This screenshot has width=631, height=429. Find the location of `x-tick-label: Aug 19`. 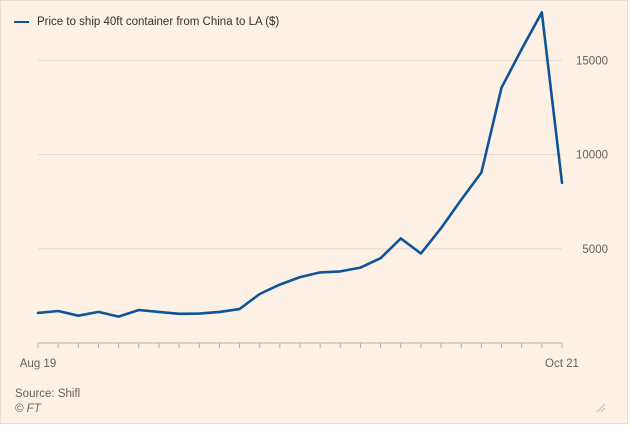

x-tick-label: Aug 19 is located at coordinates (38, 364).